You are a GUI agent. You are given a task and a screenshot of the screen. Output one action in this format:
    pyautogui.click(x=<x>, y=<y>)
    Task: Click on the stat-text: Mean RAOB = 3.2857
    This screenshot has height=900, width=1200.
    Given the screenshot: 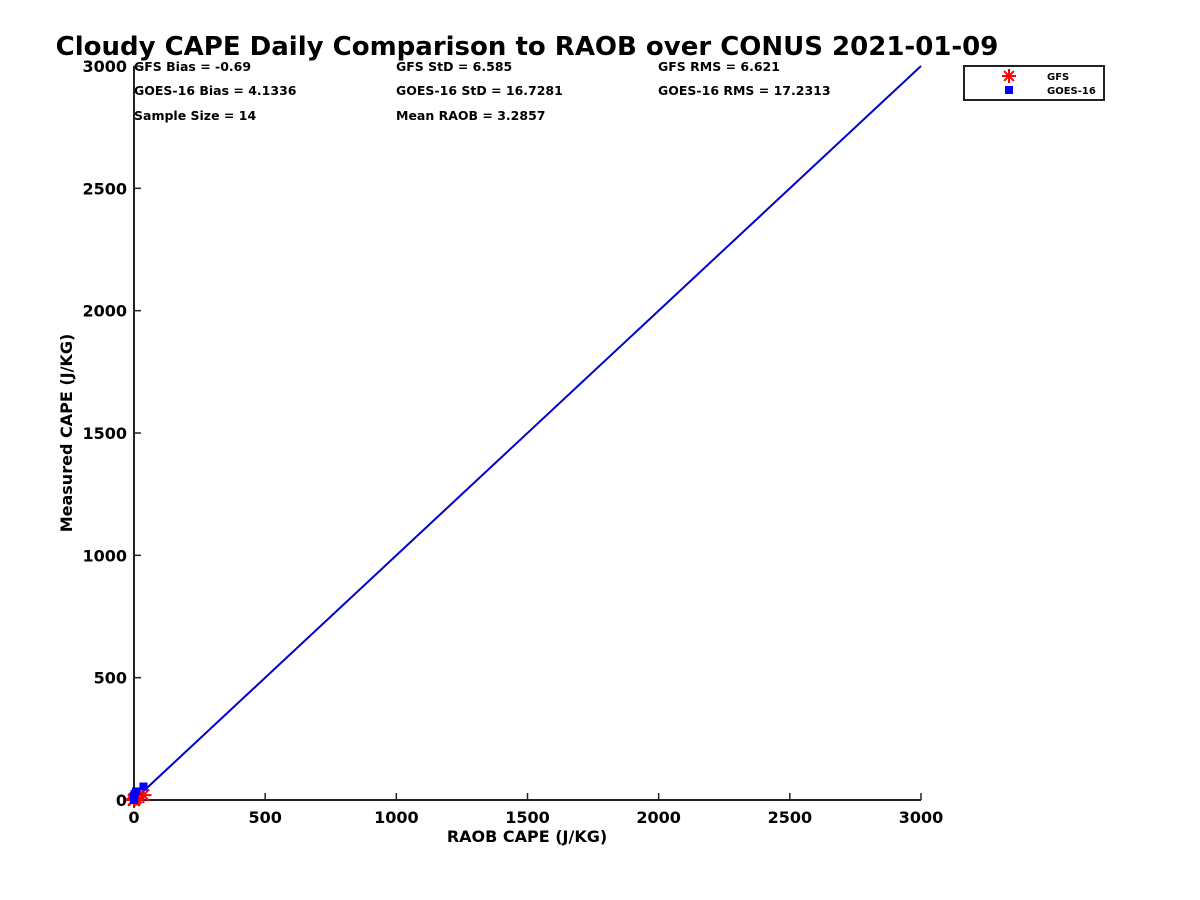 What is the action you would take?
    pyautogui.click(x=470, y=115)
    